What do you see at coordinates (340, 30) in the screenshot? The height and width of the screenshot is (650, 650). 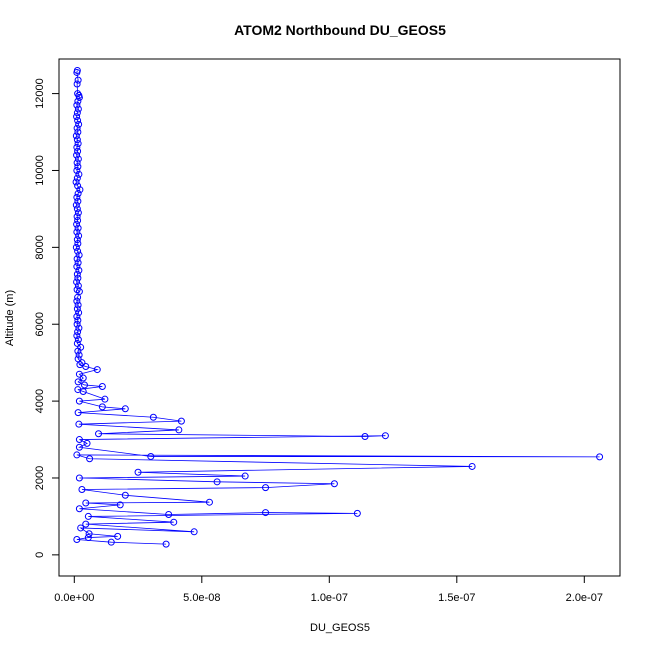 I see `chart-title: ATOM2 Northbound DU_GEOS5` at bounding box center [340, 30].